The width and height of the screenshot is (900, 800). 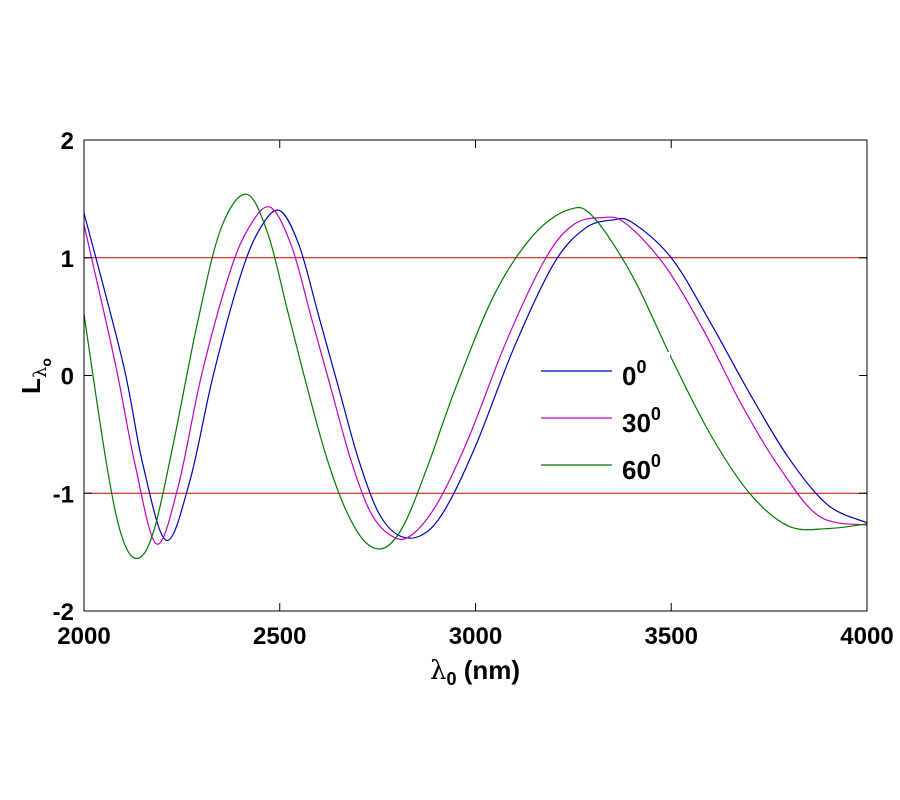 I want to click on x-tick-label: 3500, so click(x=671, y=636).